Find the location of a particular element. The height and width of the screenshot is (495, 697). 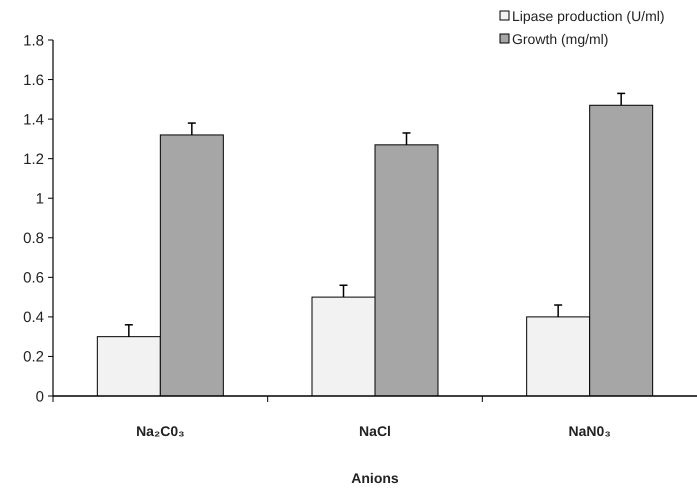

y-tick-label: 1 is located at coordinates (40, 199).